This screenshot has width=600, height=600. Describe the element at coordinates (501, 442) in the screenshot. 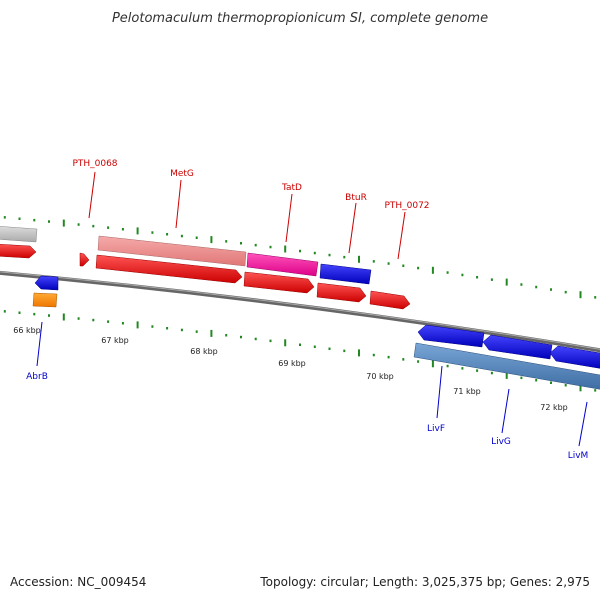

I see `gene-label-livG: LivG` at that location.